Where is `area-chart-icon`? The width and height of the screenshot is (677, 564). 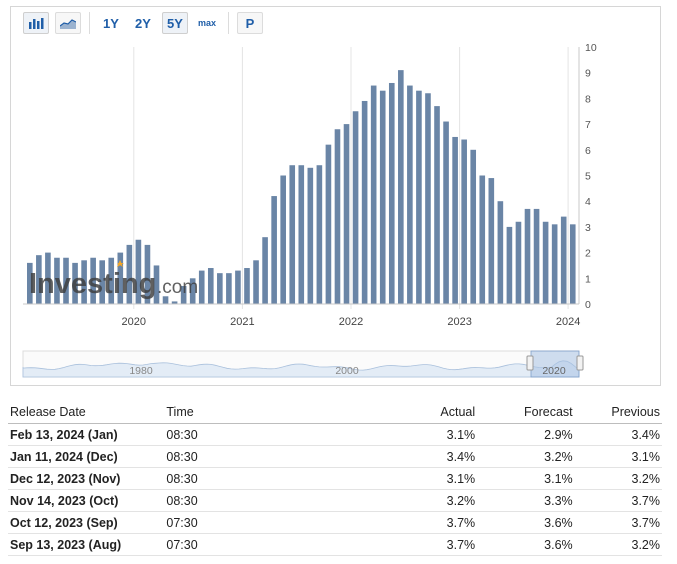
area-chart-icon is located at coordinates (68, 23).